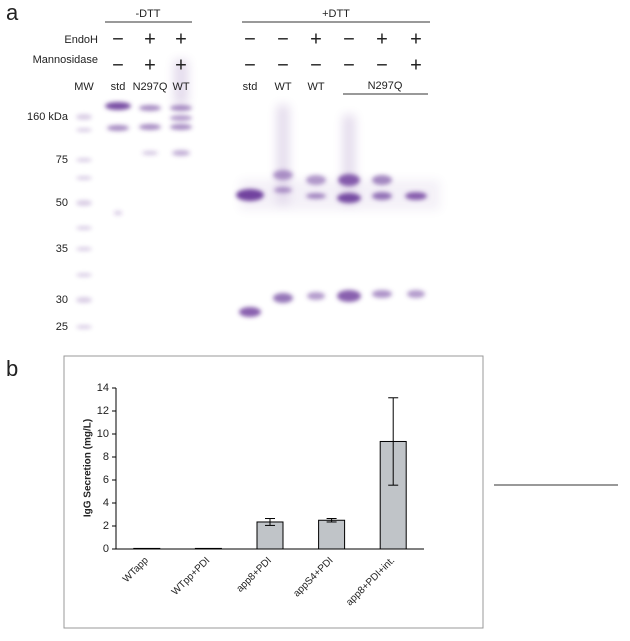  What do you see at coordinates (106, 480) in the screenshot?
I see `y-tick-label: 6` at bounding box center [106, 480].